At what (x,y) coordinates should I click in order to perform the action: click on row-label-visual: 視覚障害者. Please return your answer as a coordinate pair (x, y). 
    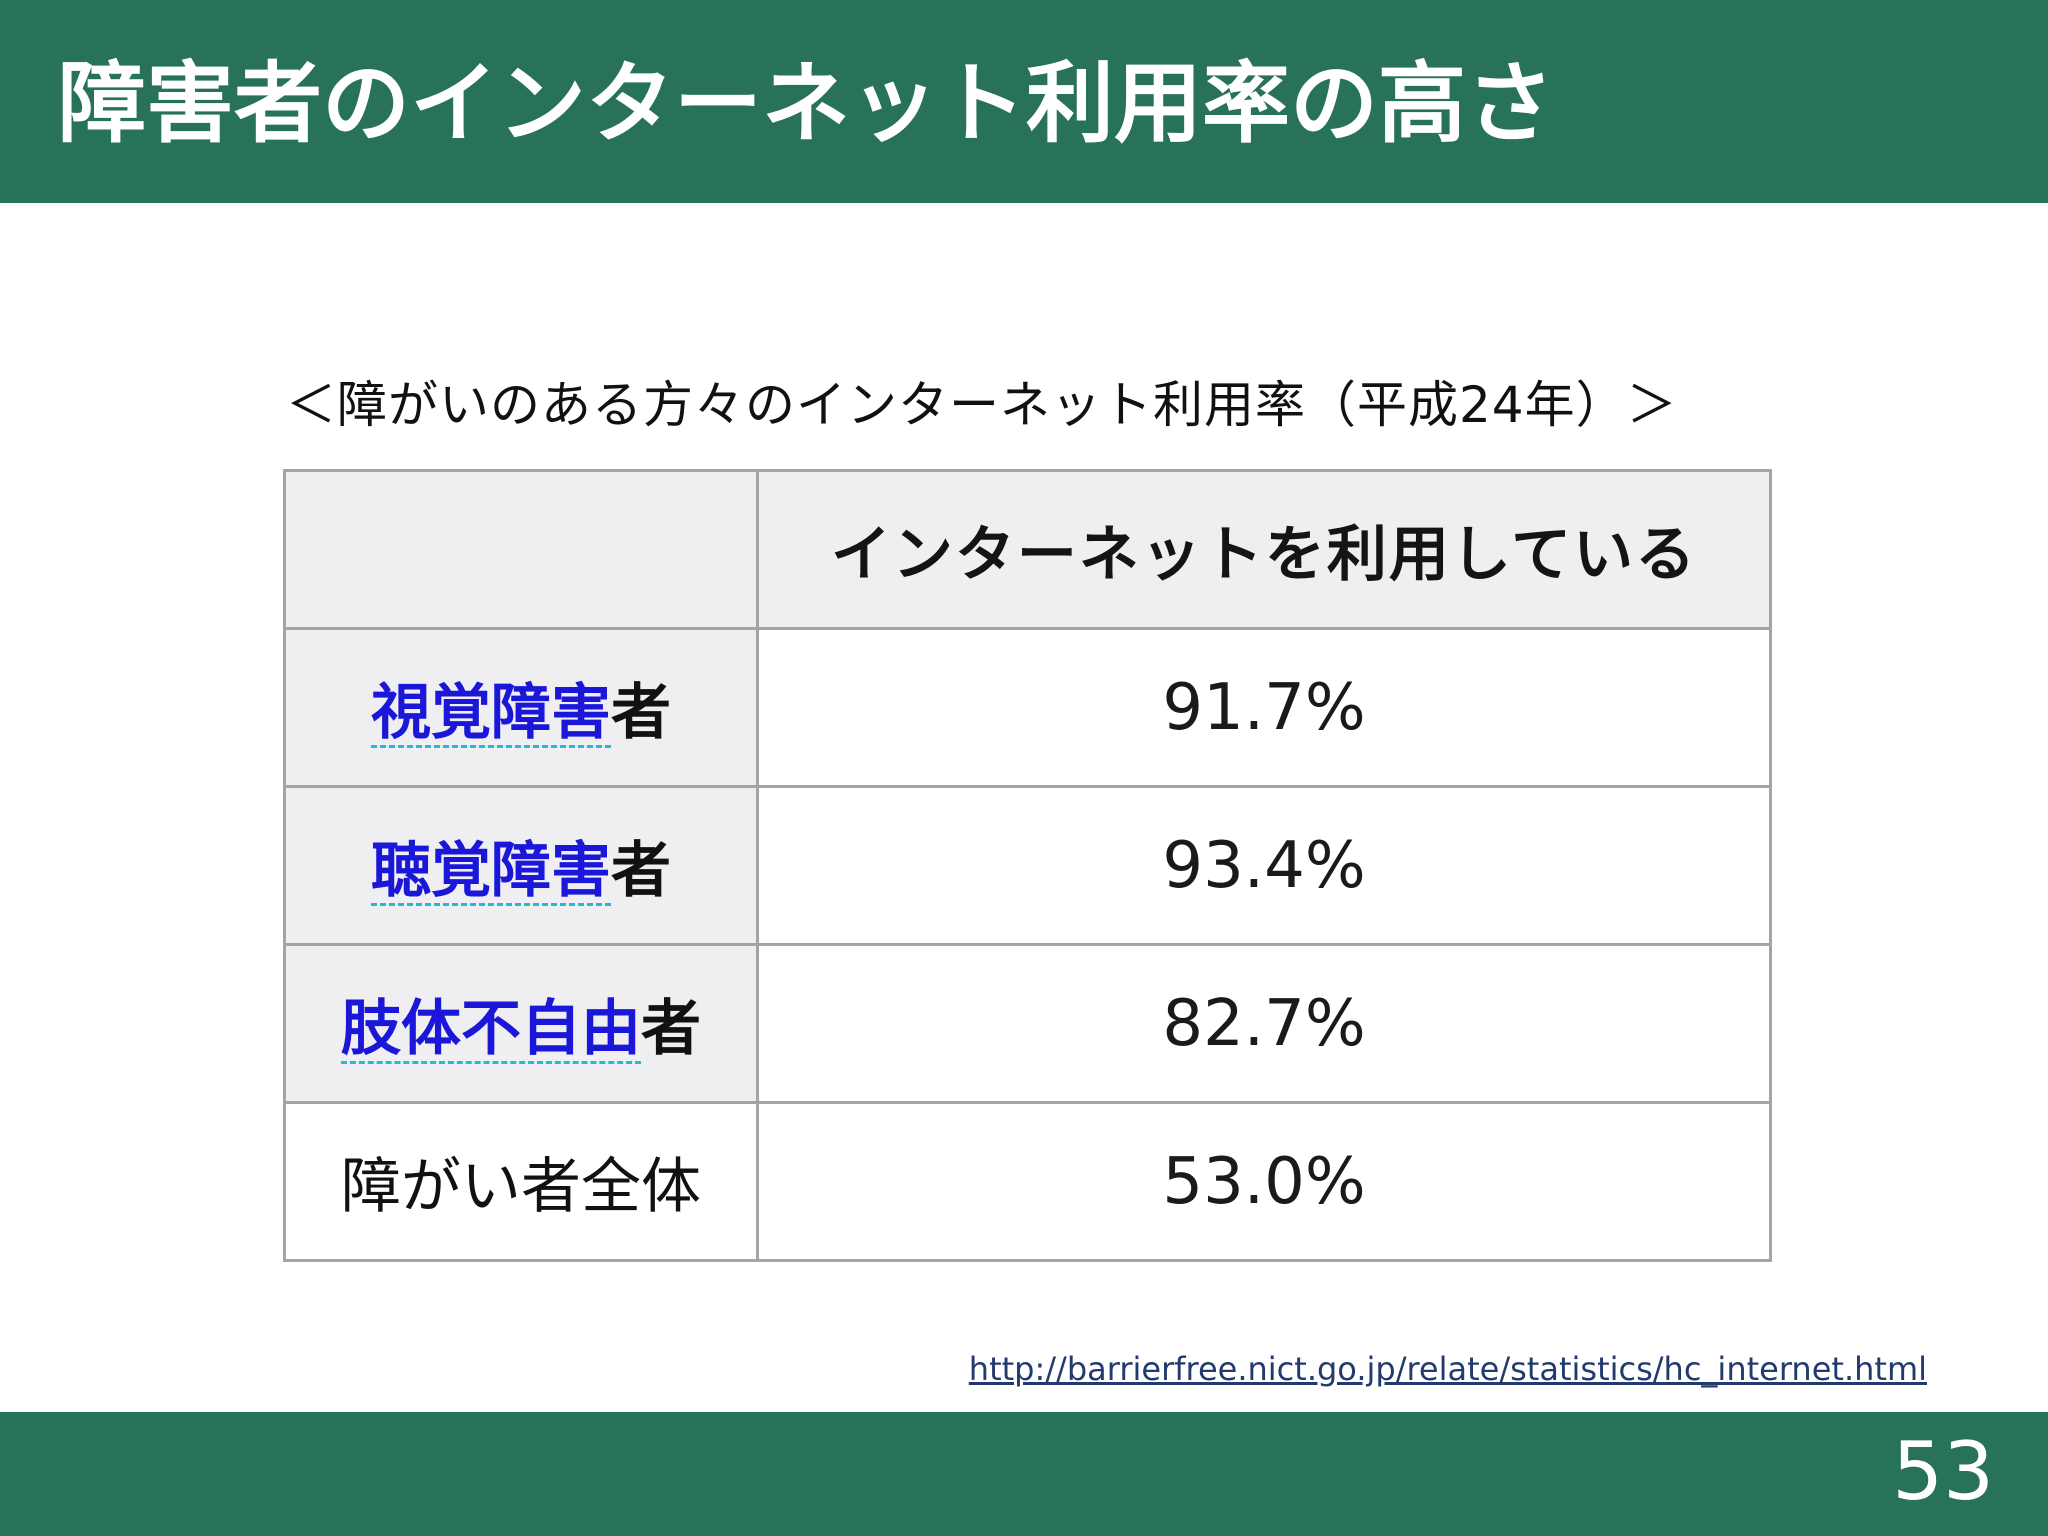
    Looking at the image, I should click on (521, 707).